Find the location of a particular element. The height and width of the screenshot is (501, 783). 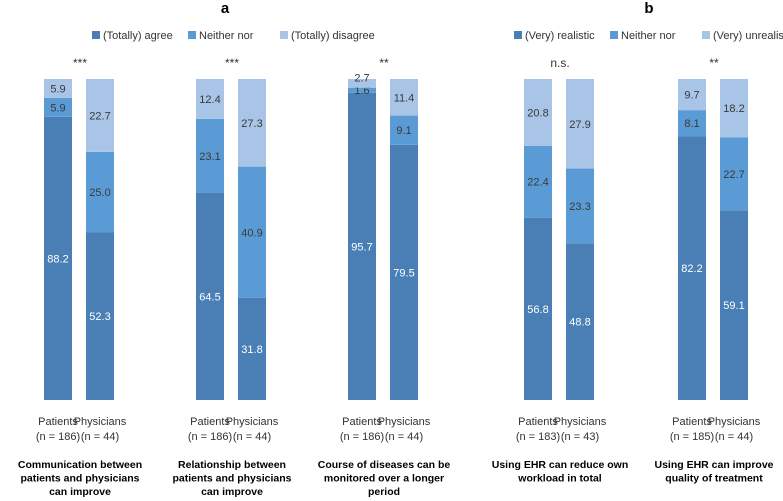

data-label: 9.7 is located at coordinates (691, 96).